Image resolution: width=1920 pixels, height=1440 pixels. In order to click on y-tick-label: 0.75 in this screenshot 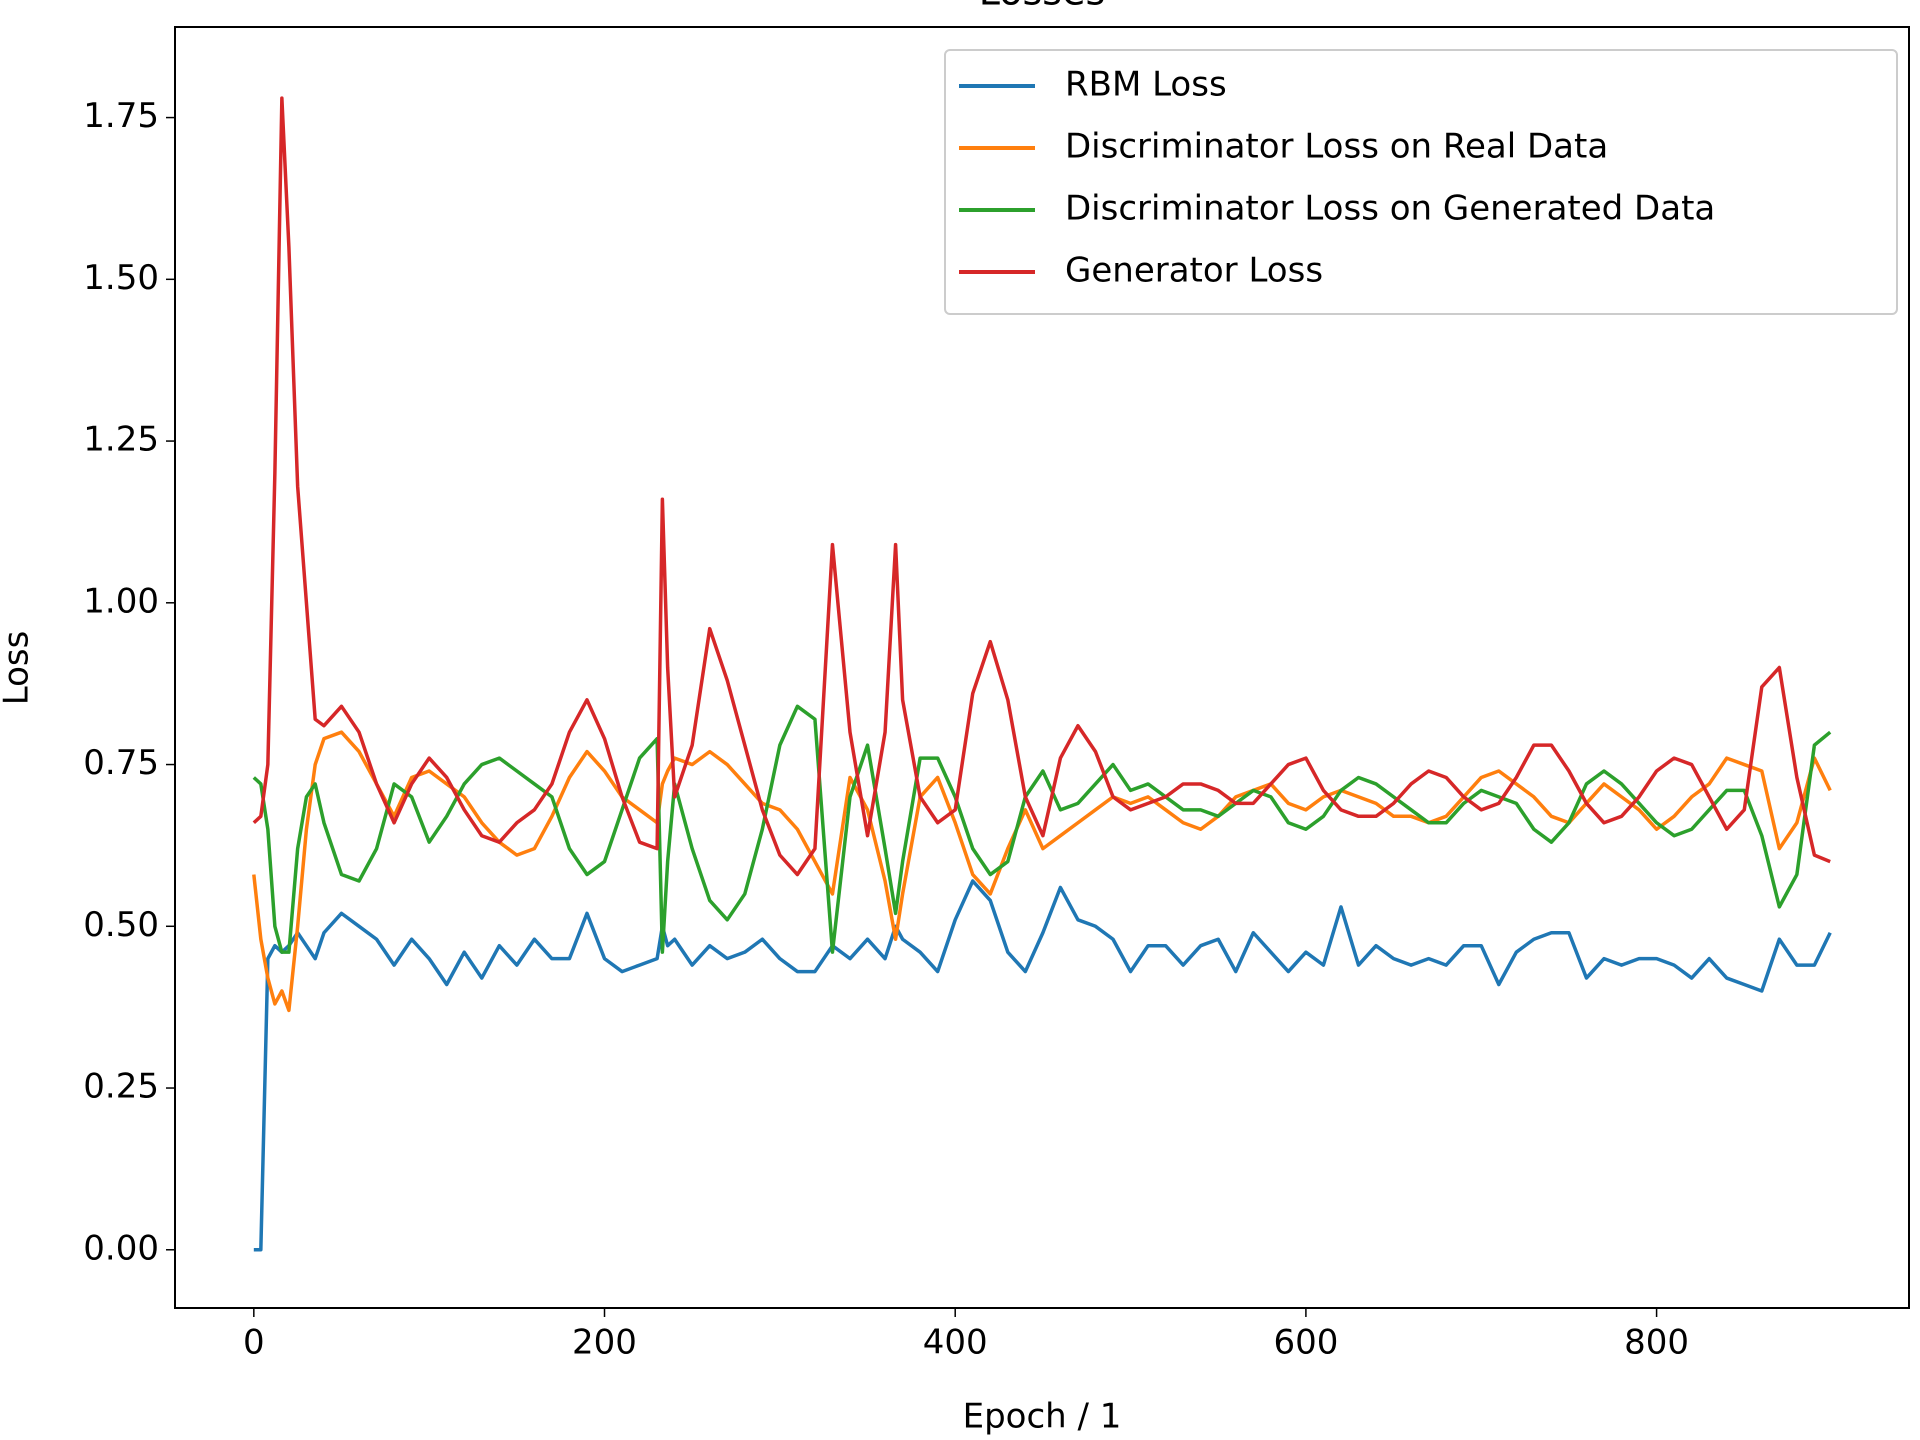, I will do `click(121, 763)`.